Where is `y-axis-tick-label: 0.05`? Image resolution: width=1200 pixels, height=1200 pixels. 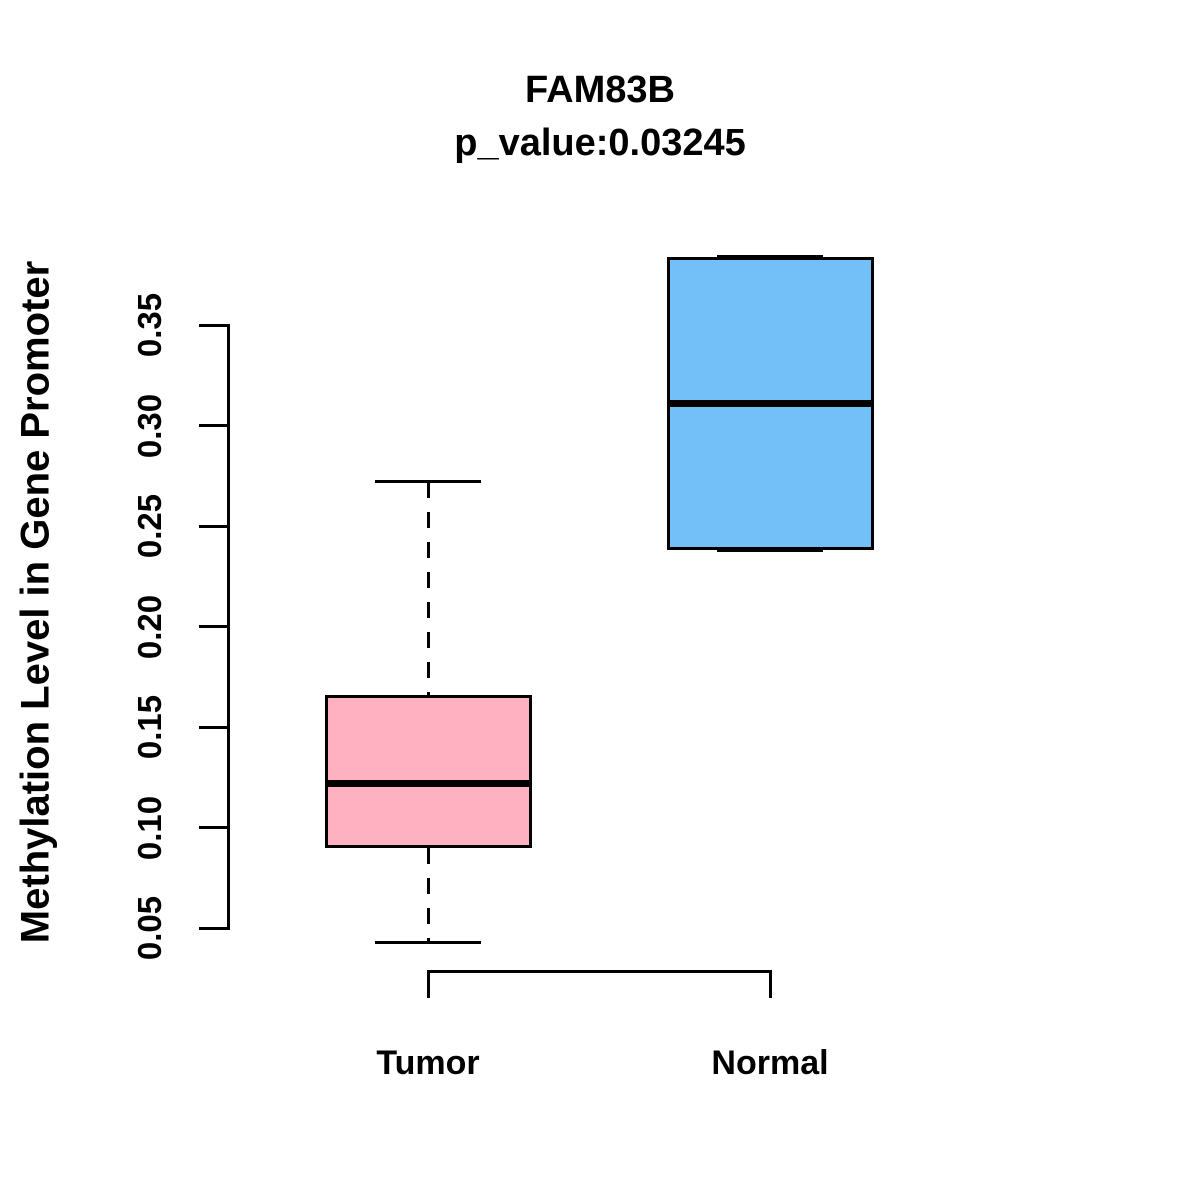 y-axis-tick-label: 0.05 is located at coordinates (149, 928).